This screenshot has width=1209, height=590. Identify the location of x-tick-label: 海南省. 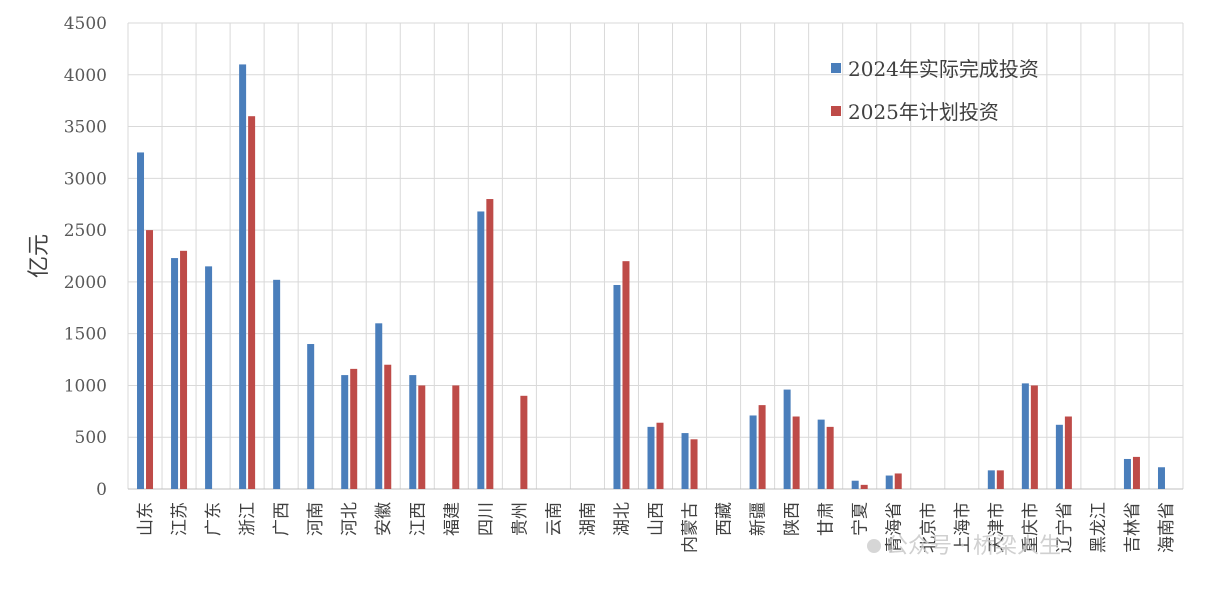
(1167, 527).